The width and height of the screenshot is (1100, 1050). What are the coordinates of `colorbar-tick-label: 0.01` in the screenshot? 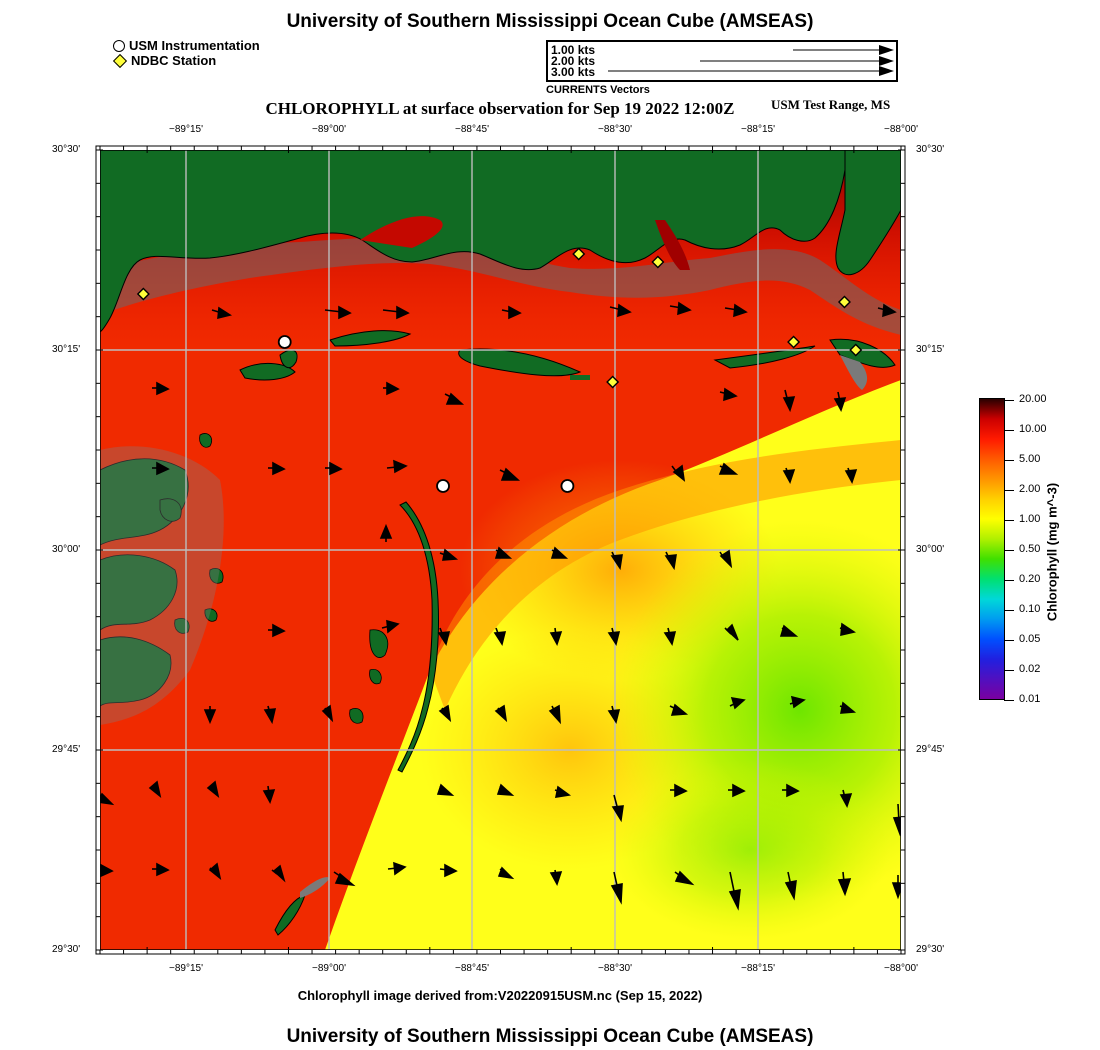 It's located at (1030, 699).